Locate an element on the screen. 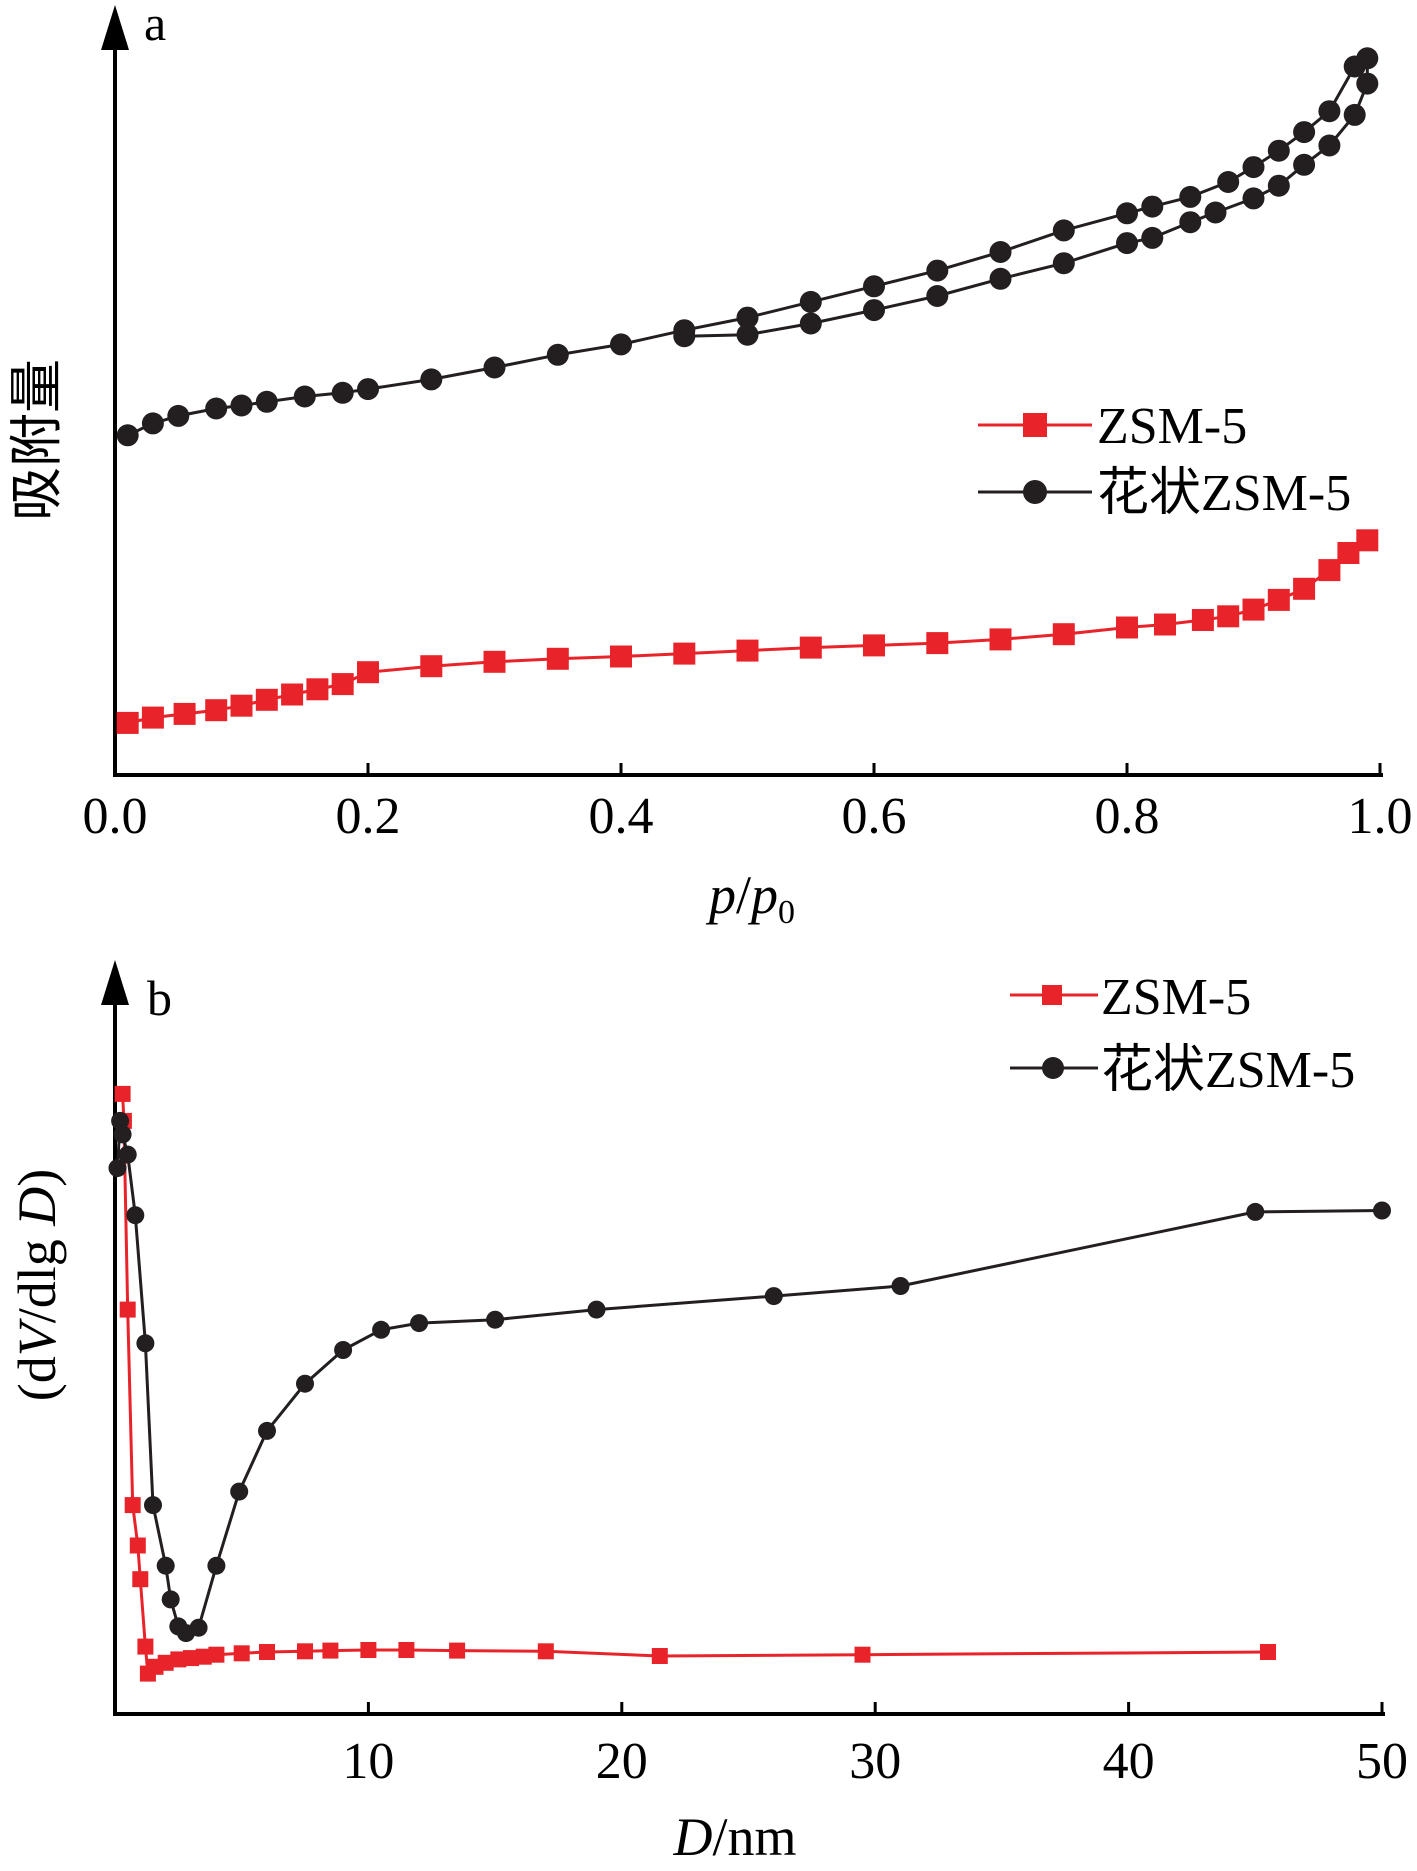  panel-a-legend-label-zsm5: ZSM-5 is located at coordinates (1172, 426).